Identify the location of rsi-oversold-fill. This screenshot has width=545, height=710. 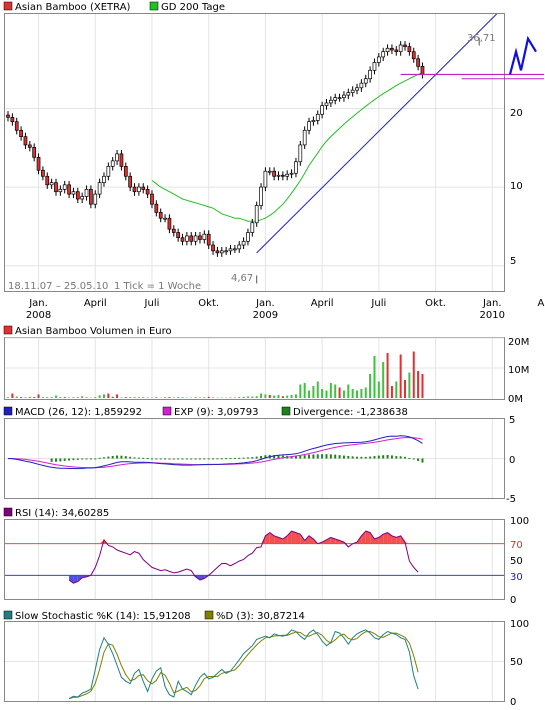
(71, 579).